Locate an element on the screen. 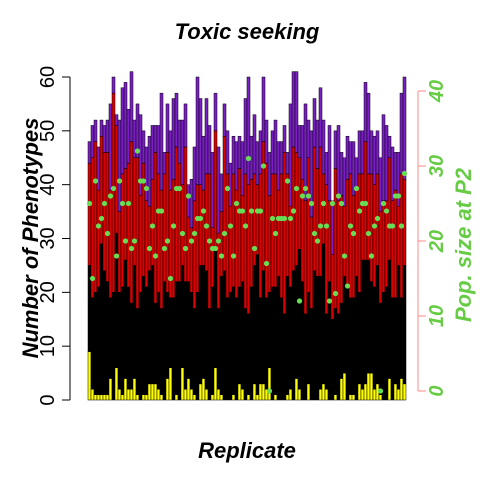 The width and height of the screenshot is (480, 480). y2-axis-title: Pop. size at P2 is located at coordinates (463, 244).